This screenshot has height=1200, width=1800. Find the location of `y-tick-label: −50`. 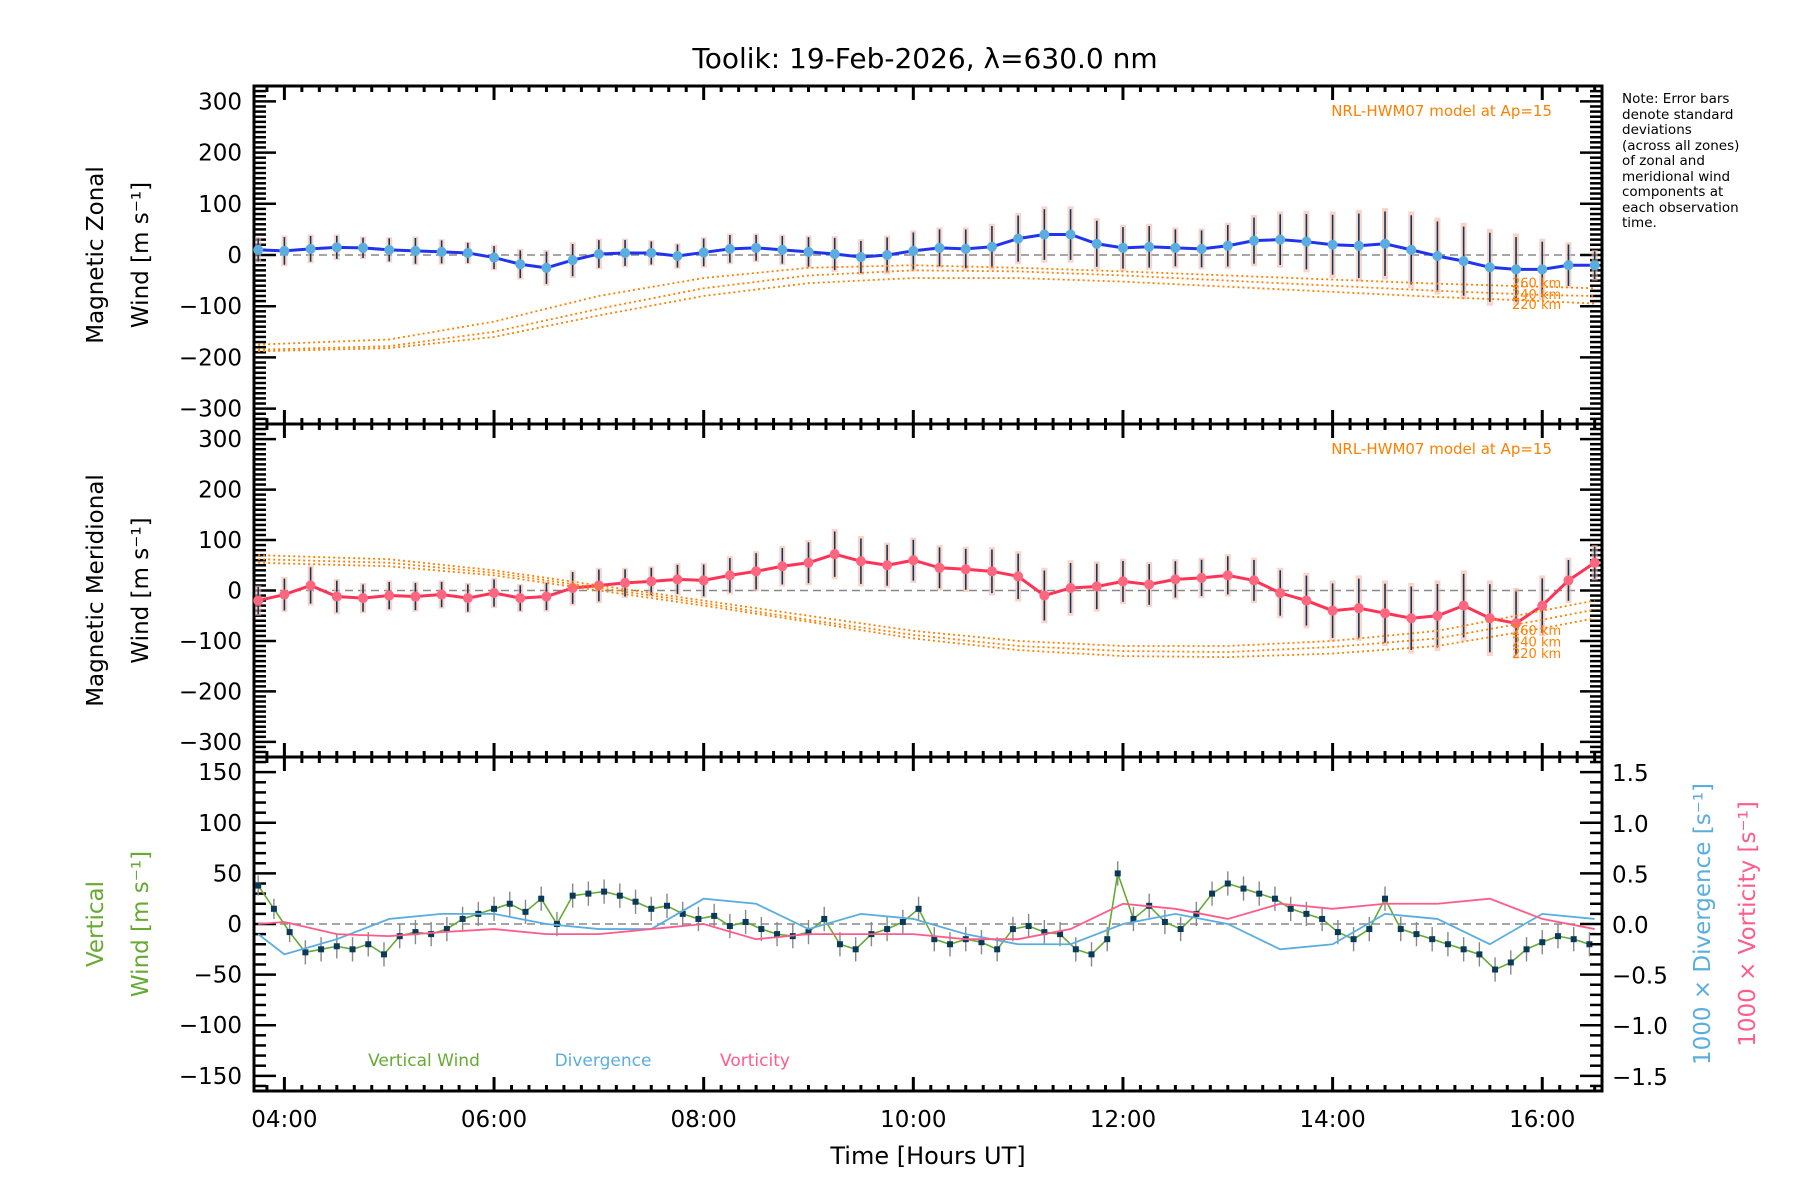

y-tick-label: −50 is located at coordinates (217, 976).